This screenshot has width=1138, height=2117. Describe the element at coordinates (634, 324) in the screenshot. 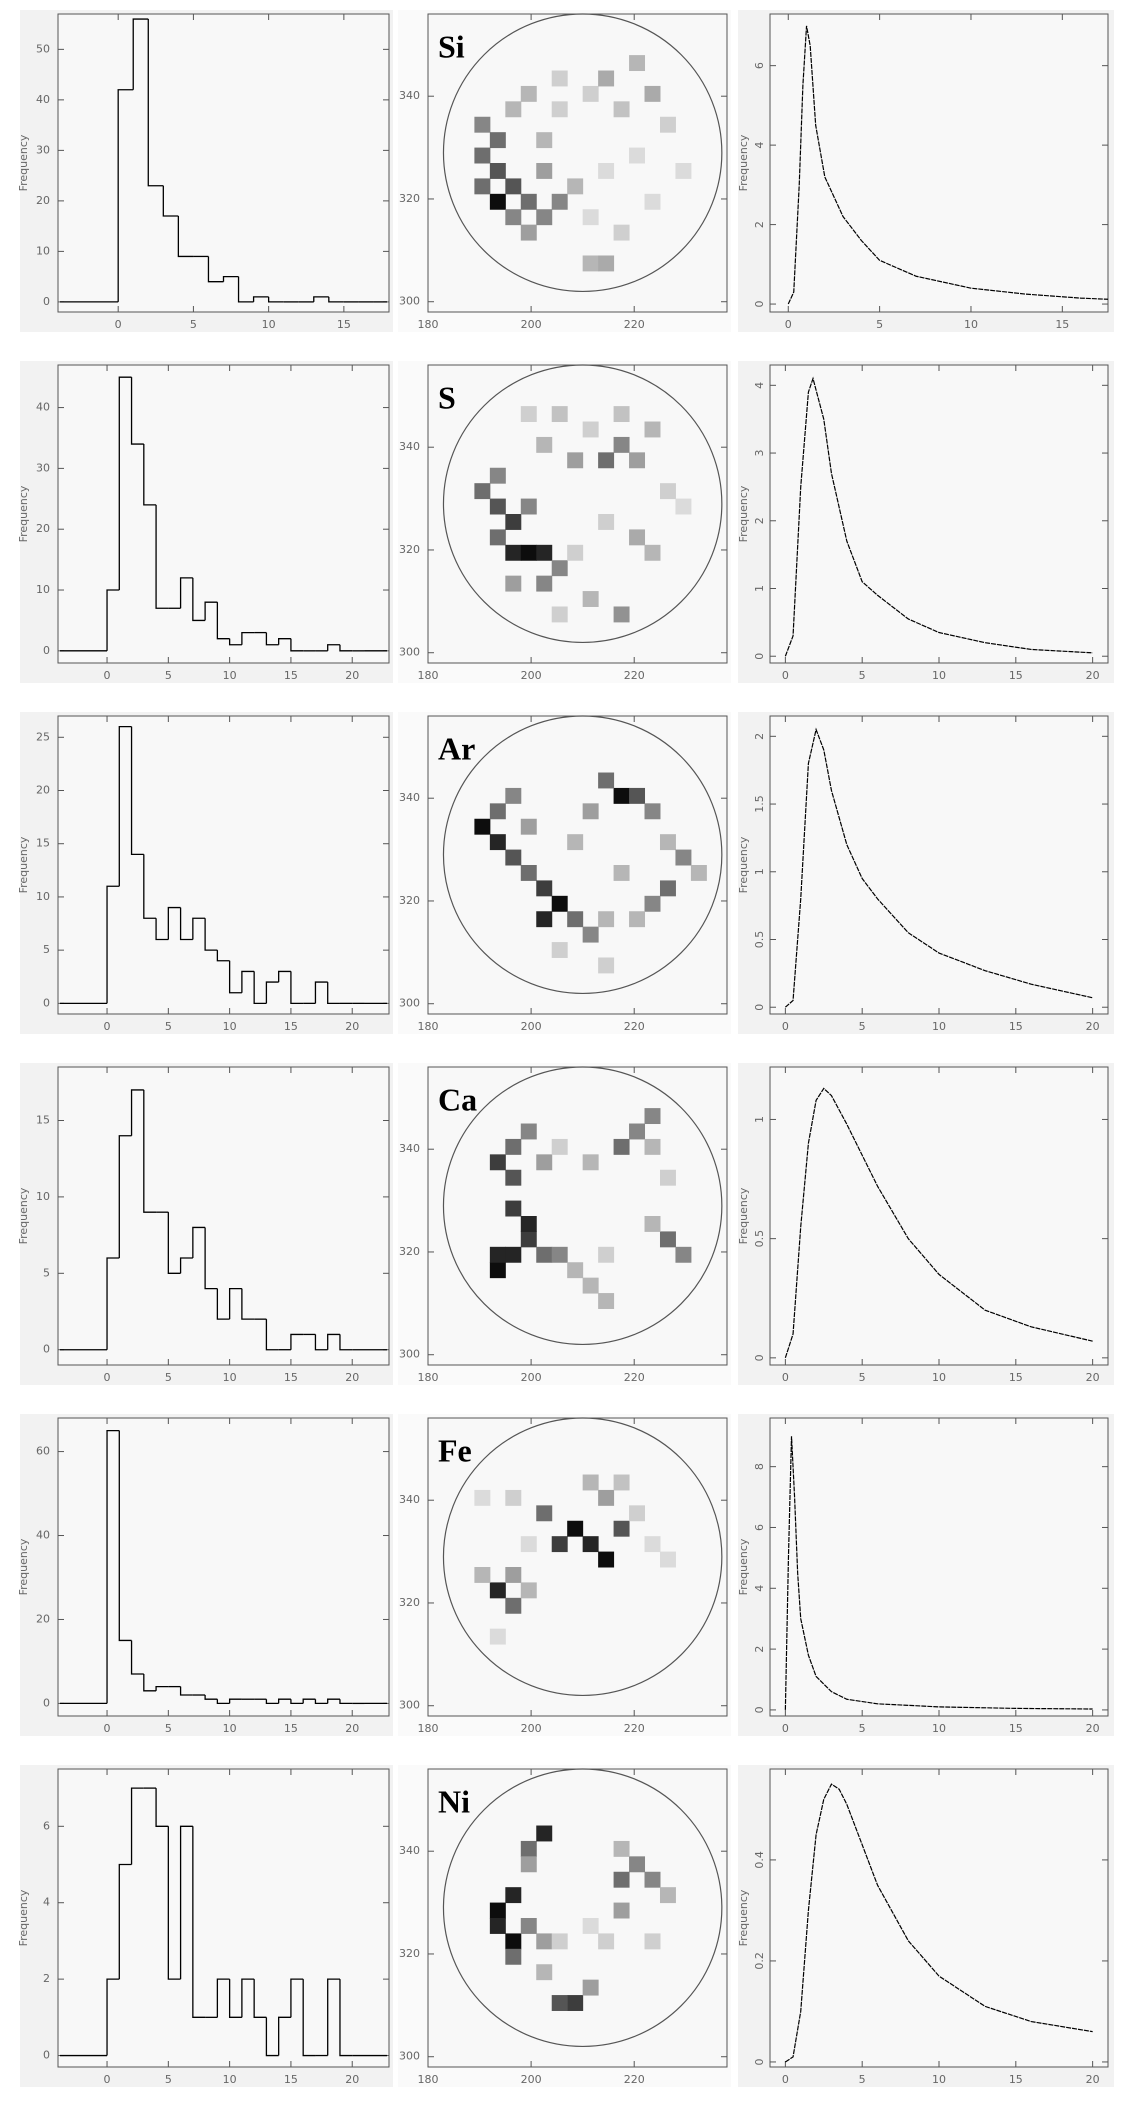

I see `x-tick-label: 220` at that location.